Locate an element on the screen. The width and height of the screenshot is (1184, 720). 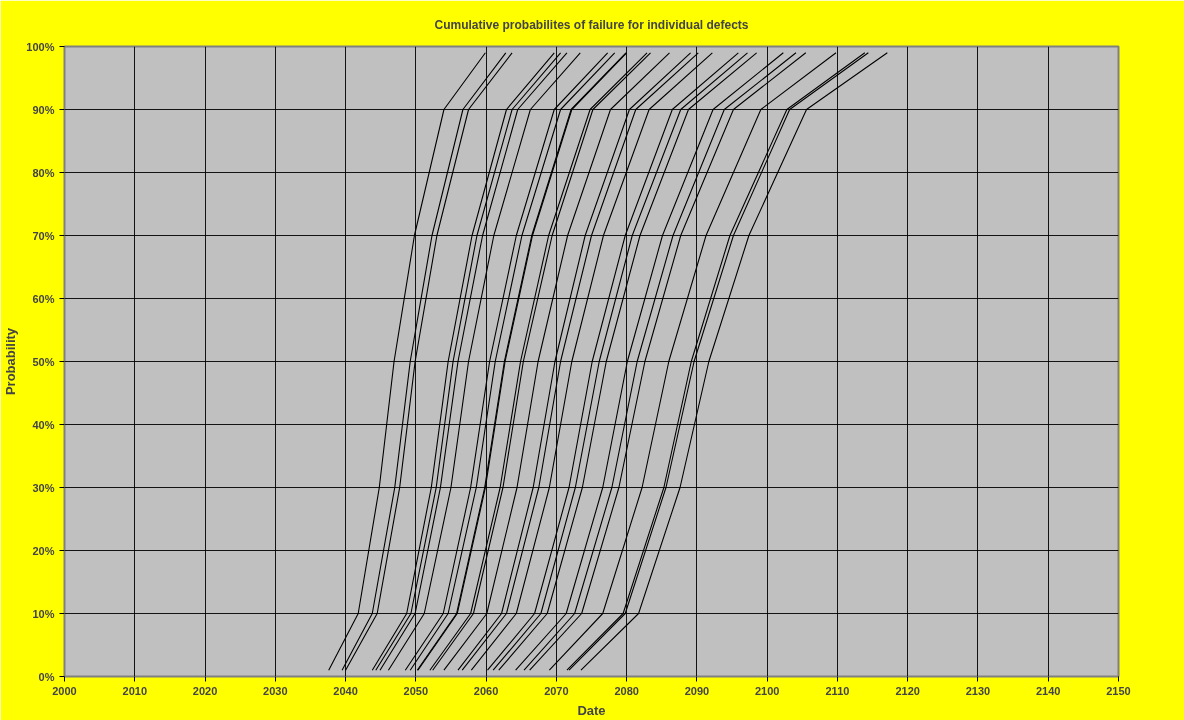
y-tick-label: 80% is located at coordinates (43, 172).